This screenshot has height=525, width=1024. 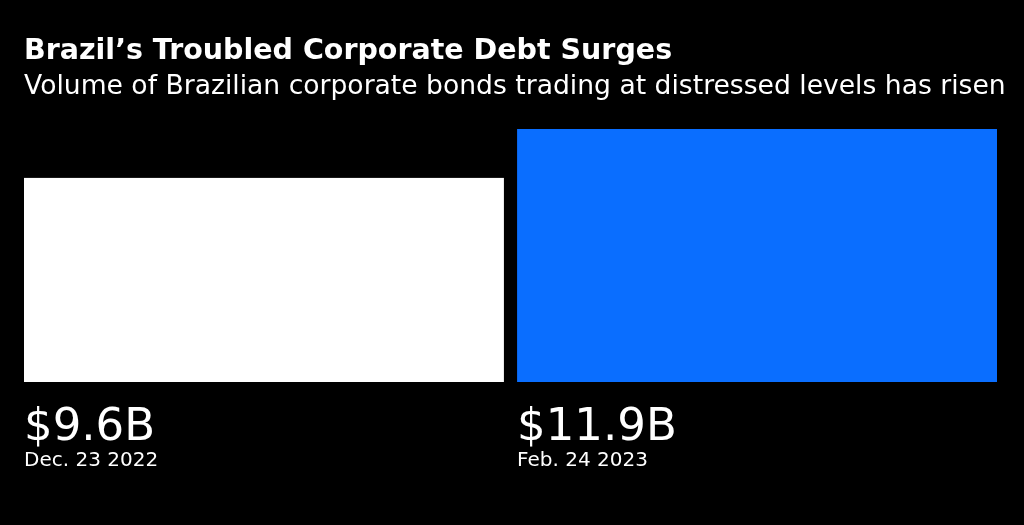 I want to click on chart-title: Brazil’s Troubled Corporate Debt Surges, so click(x=348, y=49).